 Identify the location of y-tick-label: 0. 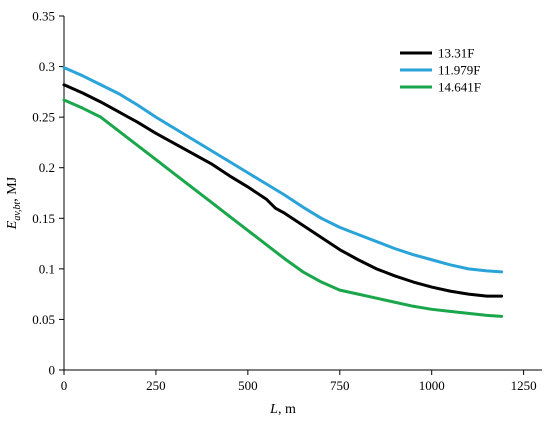
(52, 370).